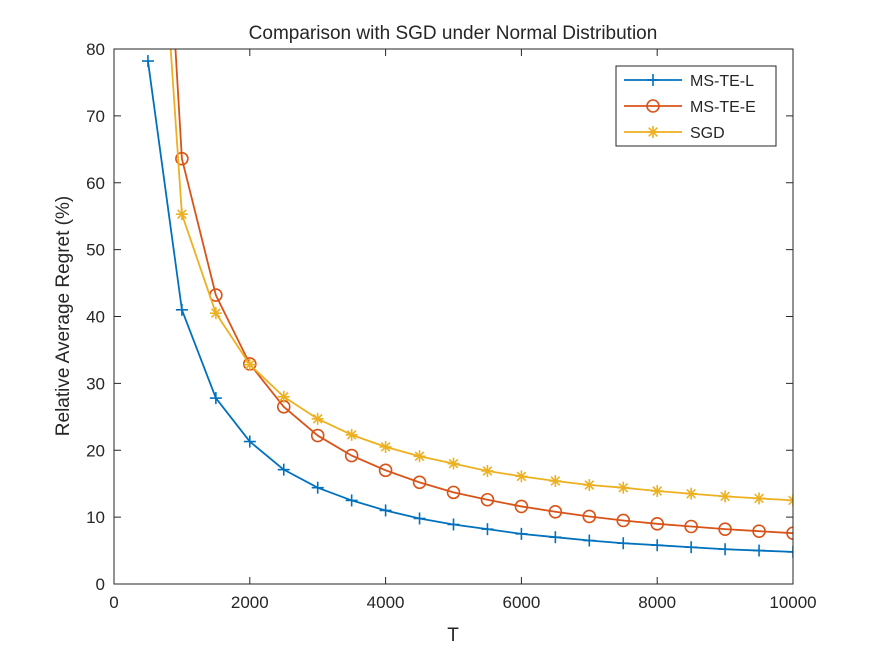 This screenshot has height=656, width=875. I want to click on x-tick-label: 4000, so click(386, 602).